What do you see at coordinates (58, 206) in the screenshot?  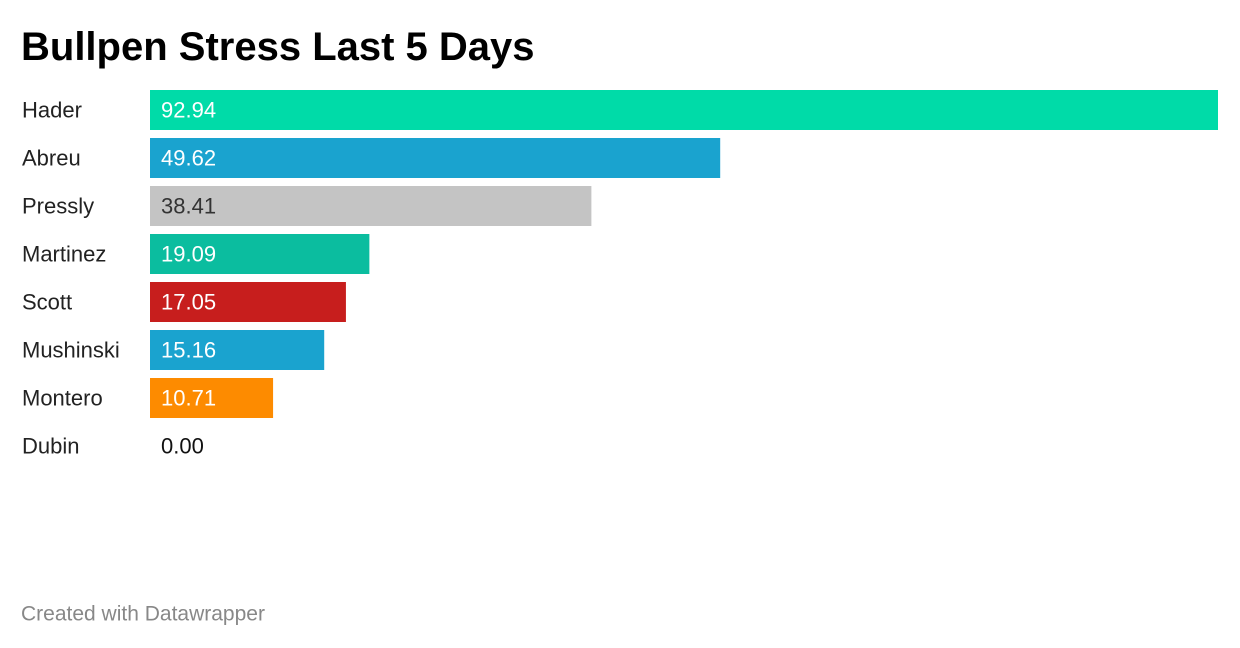 I see `category-label: Pressly` at bounding box center [58, 206].